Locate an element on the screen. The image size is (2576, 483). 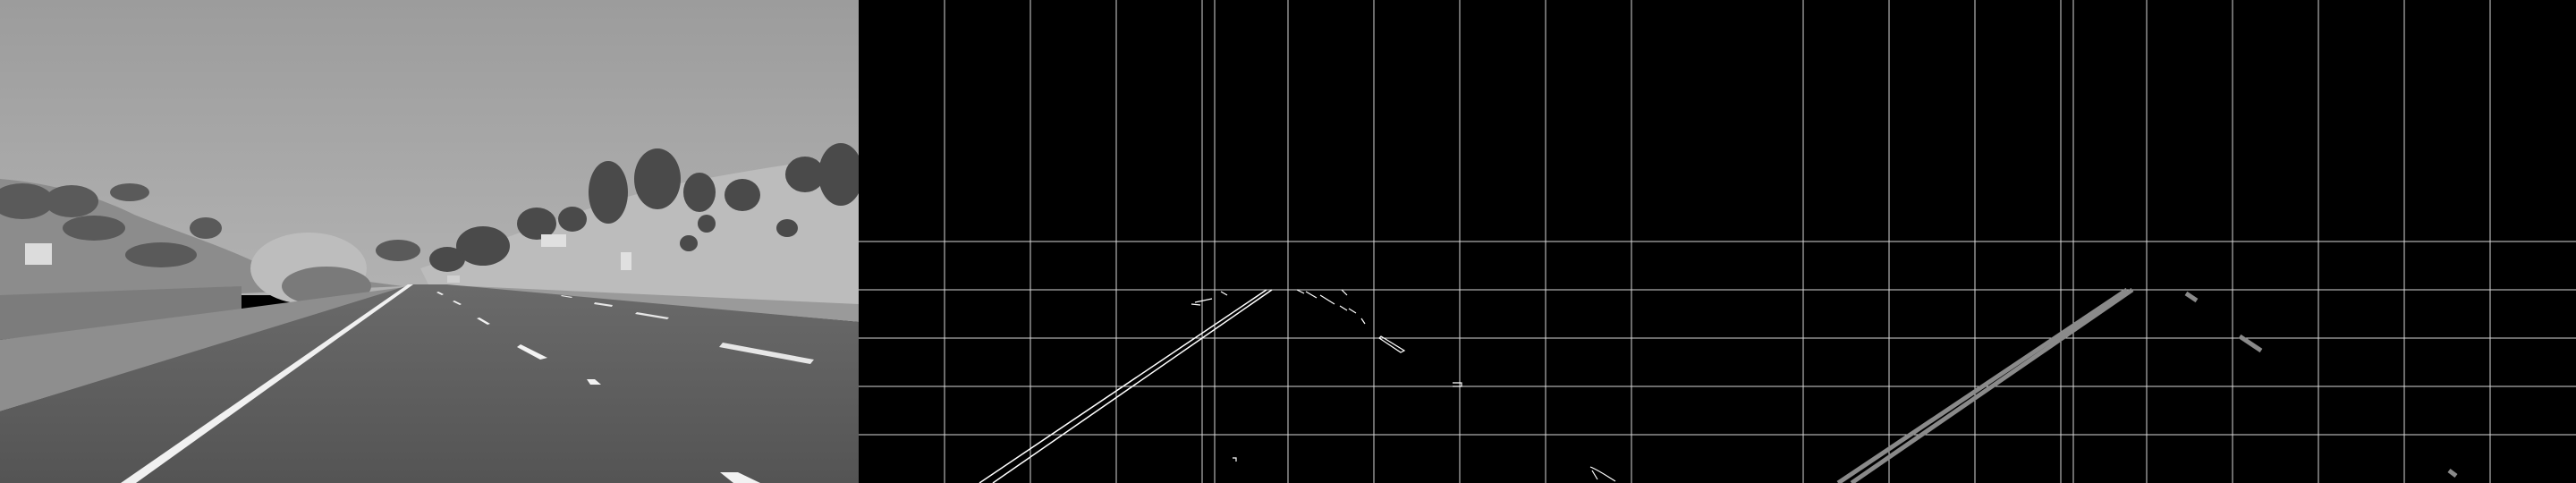
right-trees is located at coordinates (644, 207).